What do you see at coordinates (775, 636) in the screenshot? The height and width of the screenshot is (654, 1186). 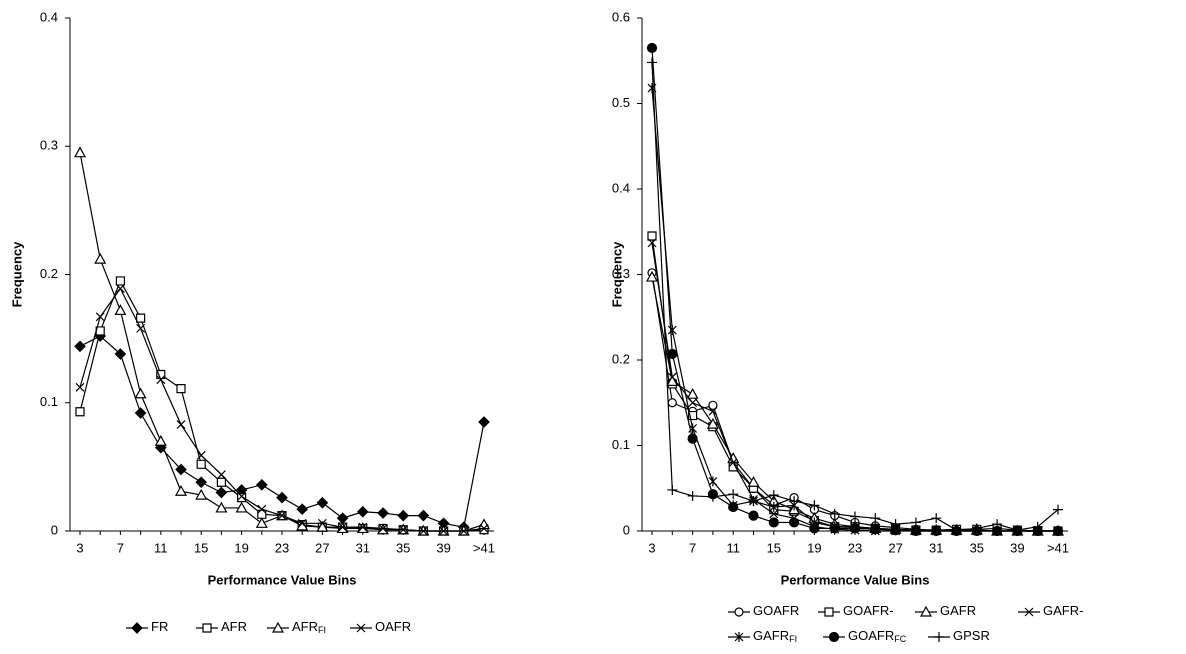 I see `legend-label: GAFRFI` at bounding box center [775, 636].